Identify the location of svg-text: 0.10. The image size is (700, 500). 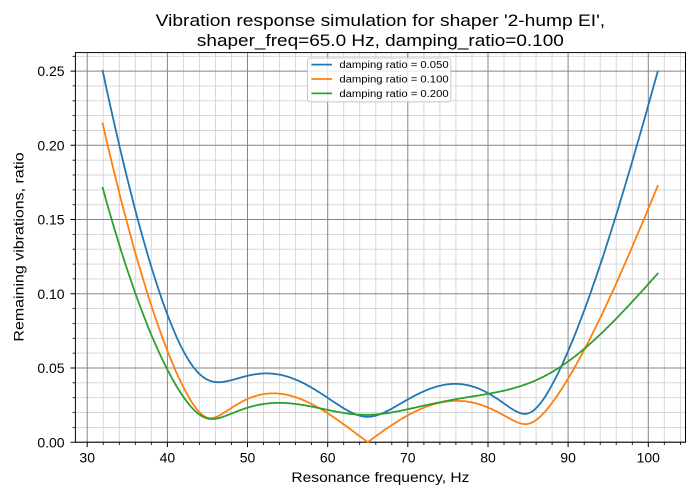
(50, 294).